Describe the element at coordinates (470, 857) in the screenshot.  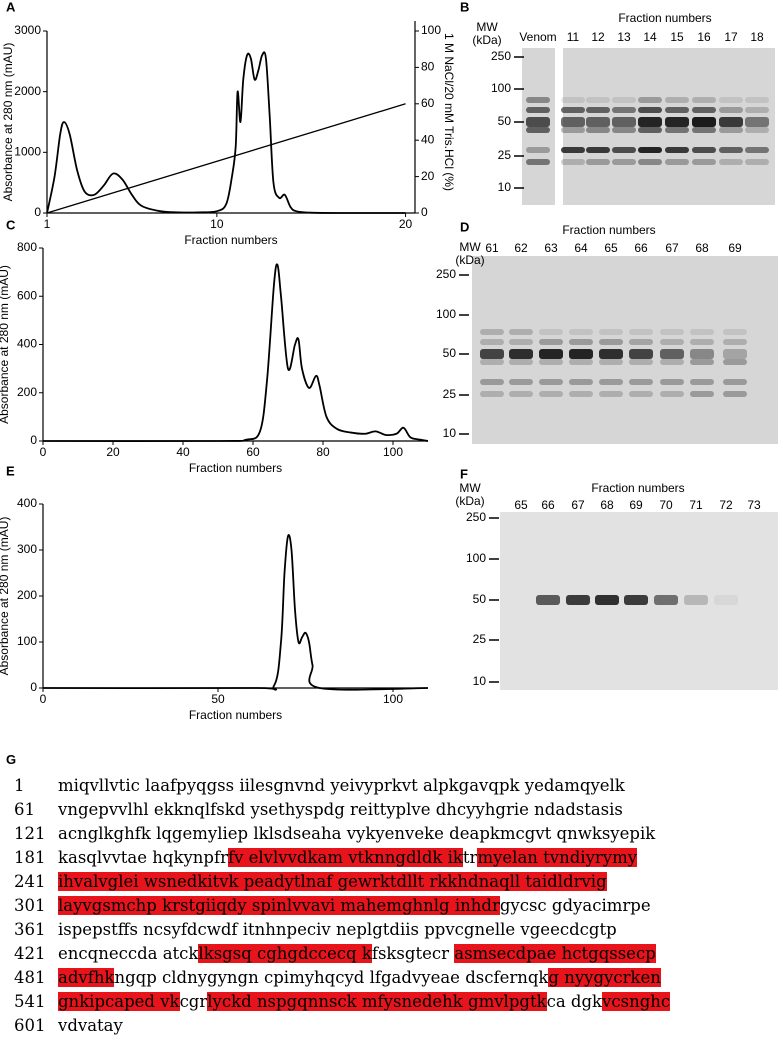
I see `sequence-segment: tr` at that location.